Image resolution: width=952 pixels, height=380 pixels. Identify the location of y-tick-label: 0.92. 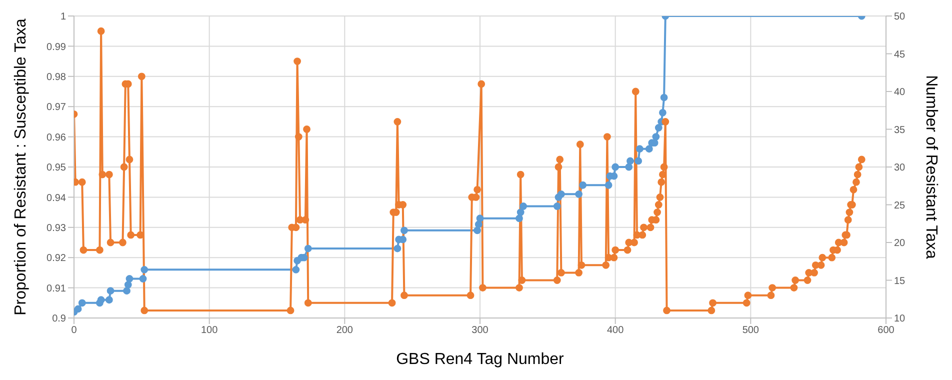
(56, 258).